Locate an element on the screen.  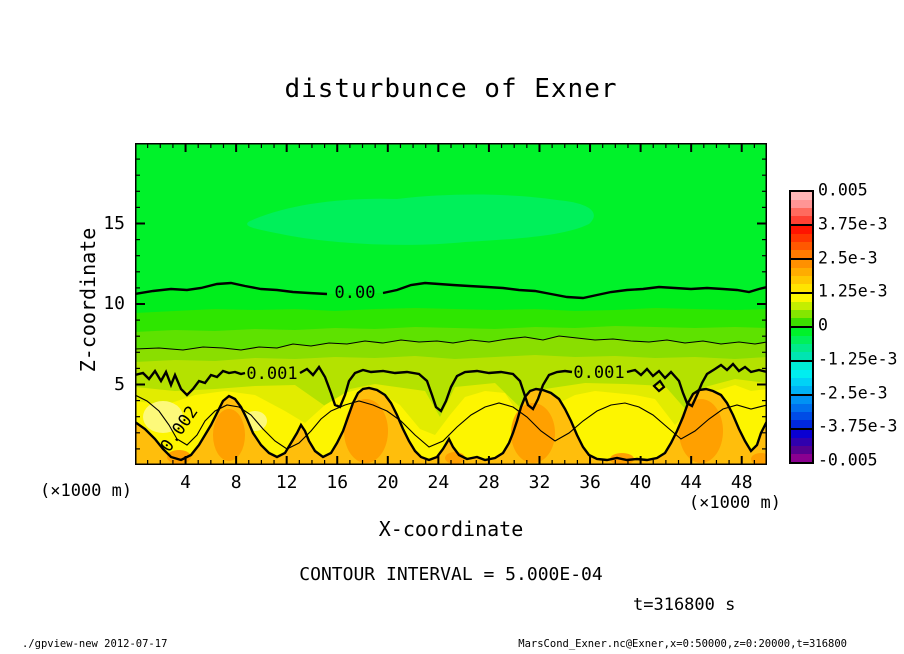
contour-interval-note: CONTOUR INTERVAL = 5.000E-04 is located at coordinates (451, 574).